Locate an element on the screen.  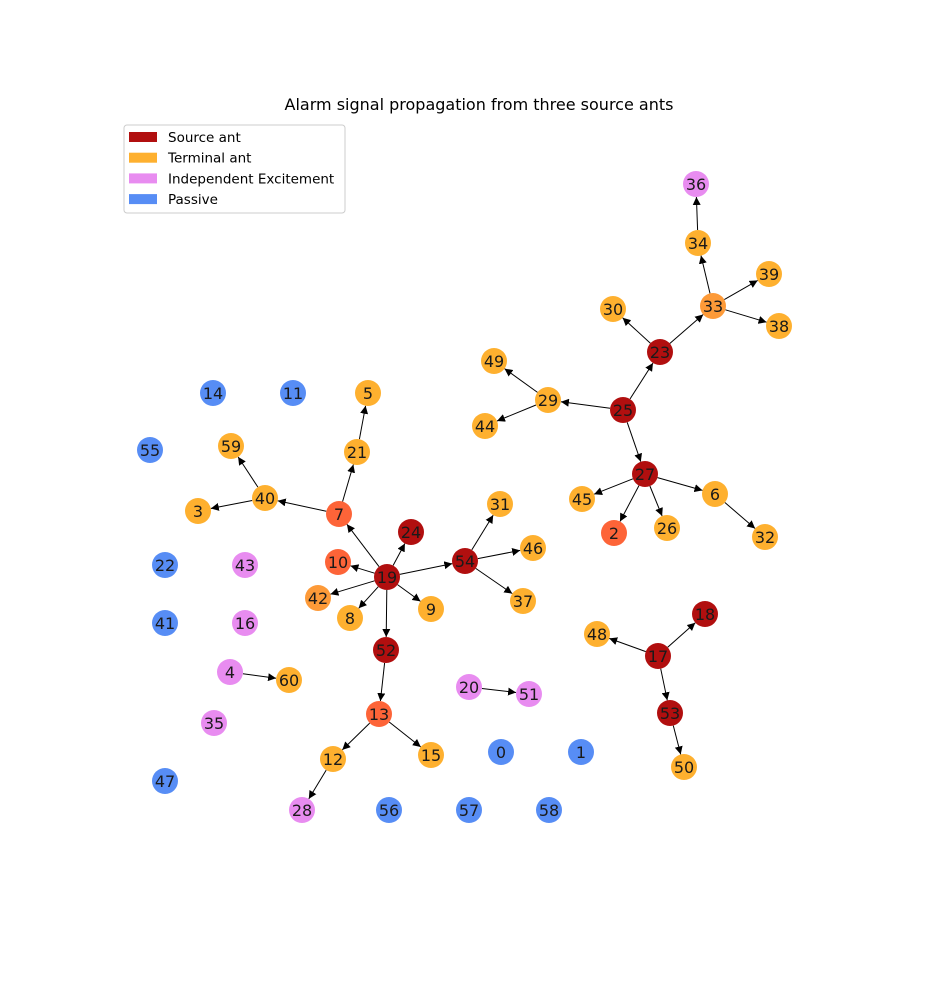
node-label-56: 56 is located at coordinates (389, 810).